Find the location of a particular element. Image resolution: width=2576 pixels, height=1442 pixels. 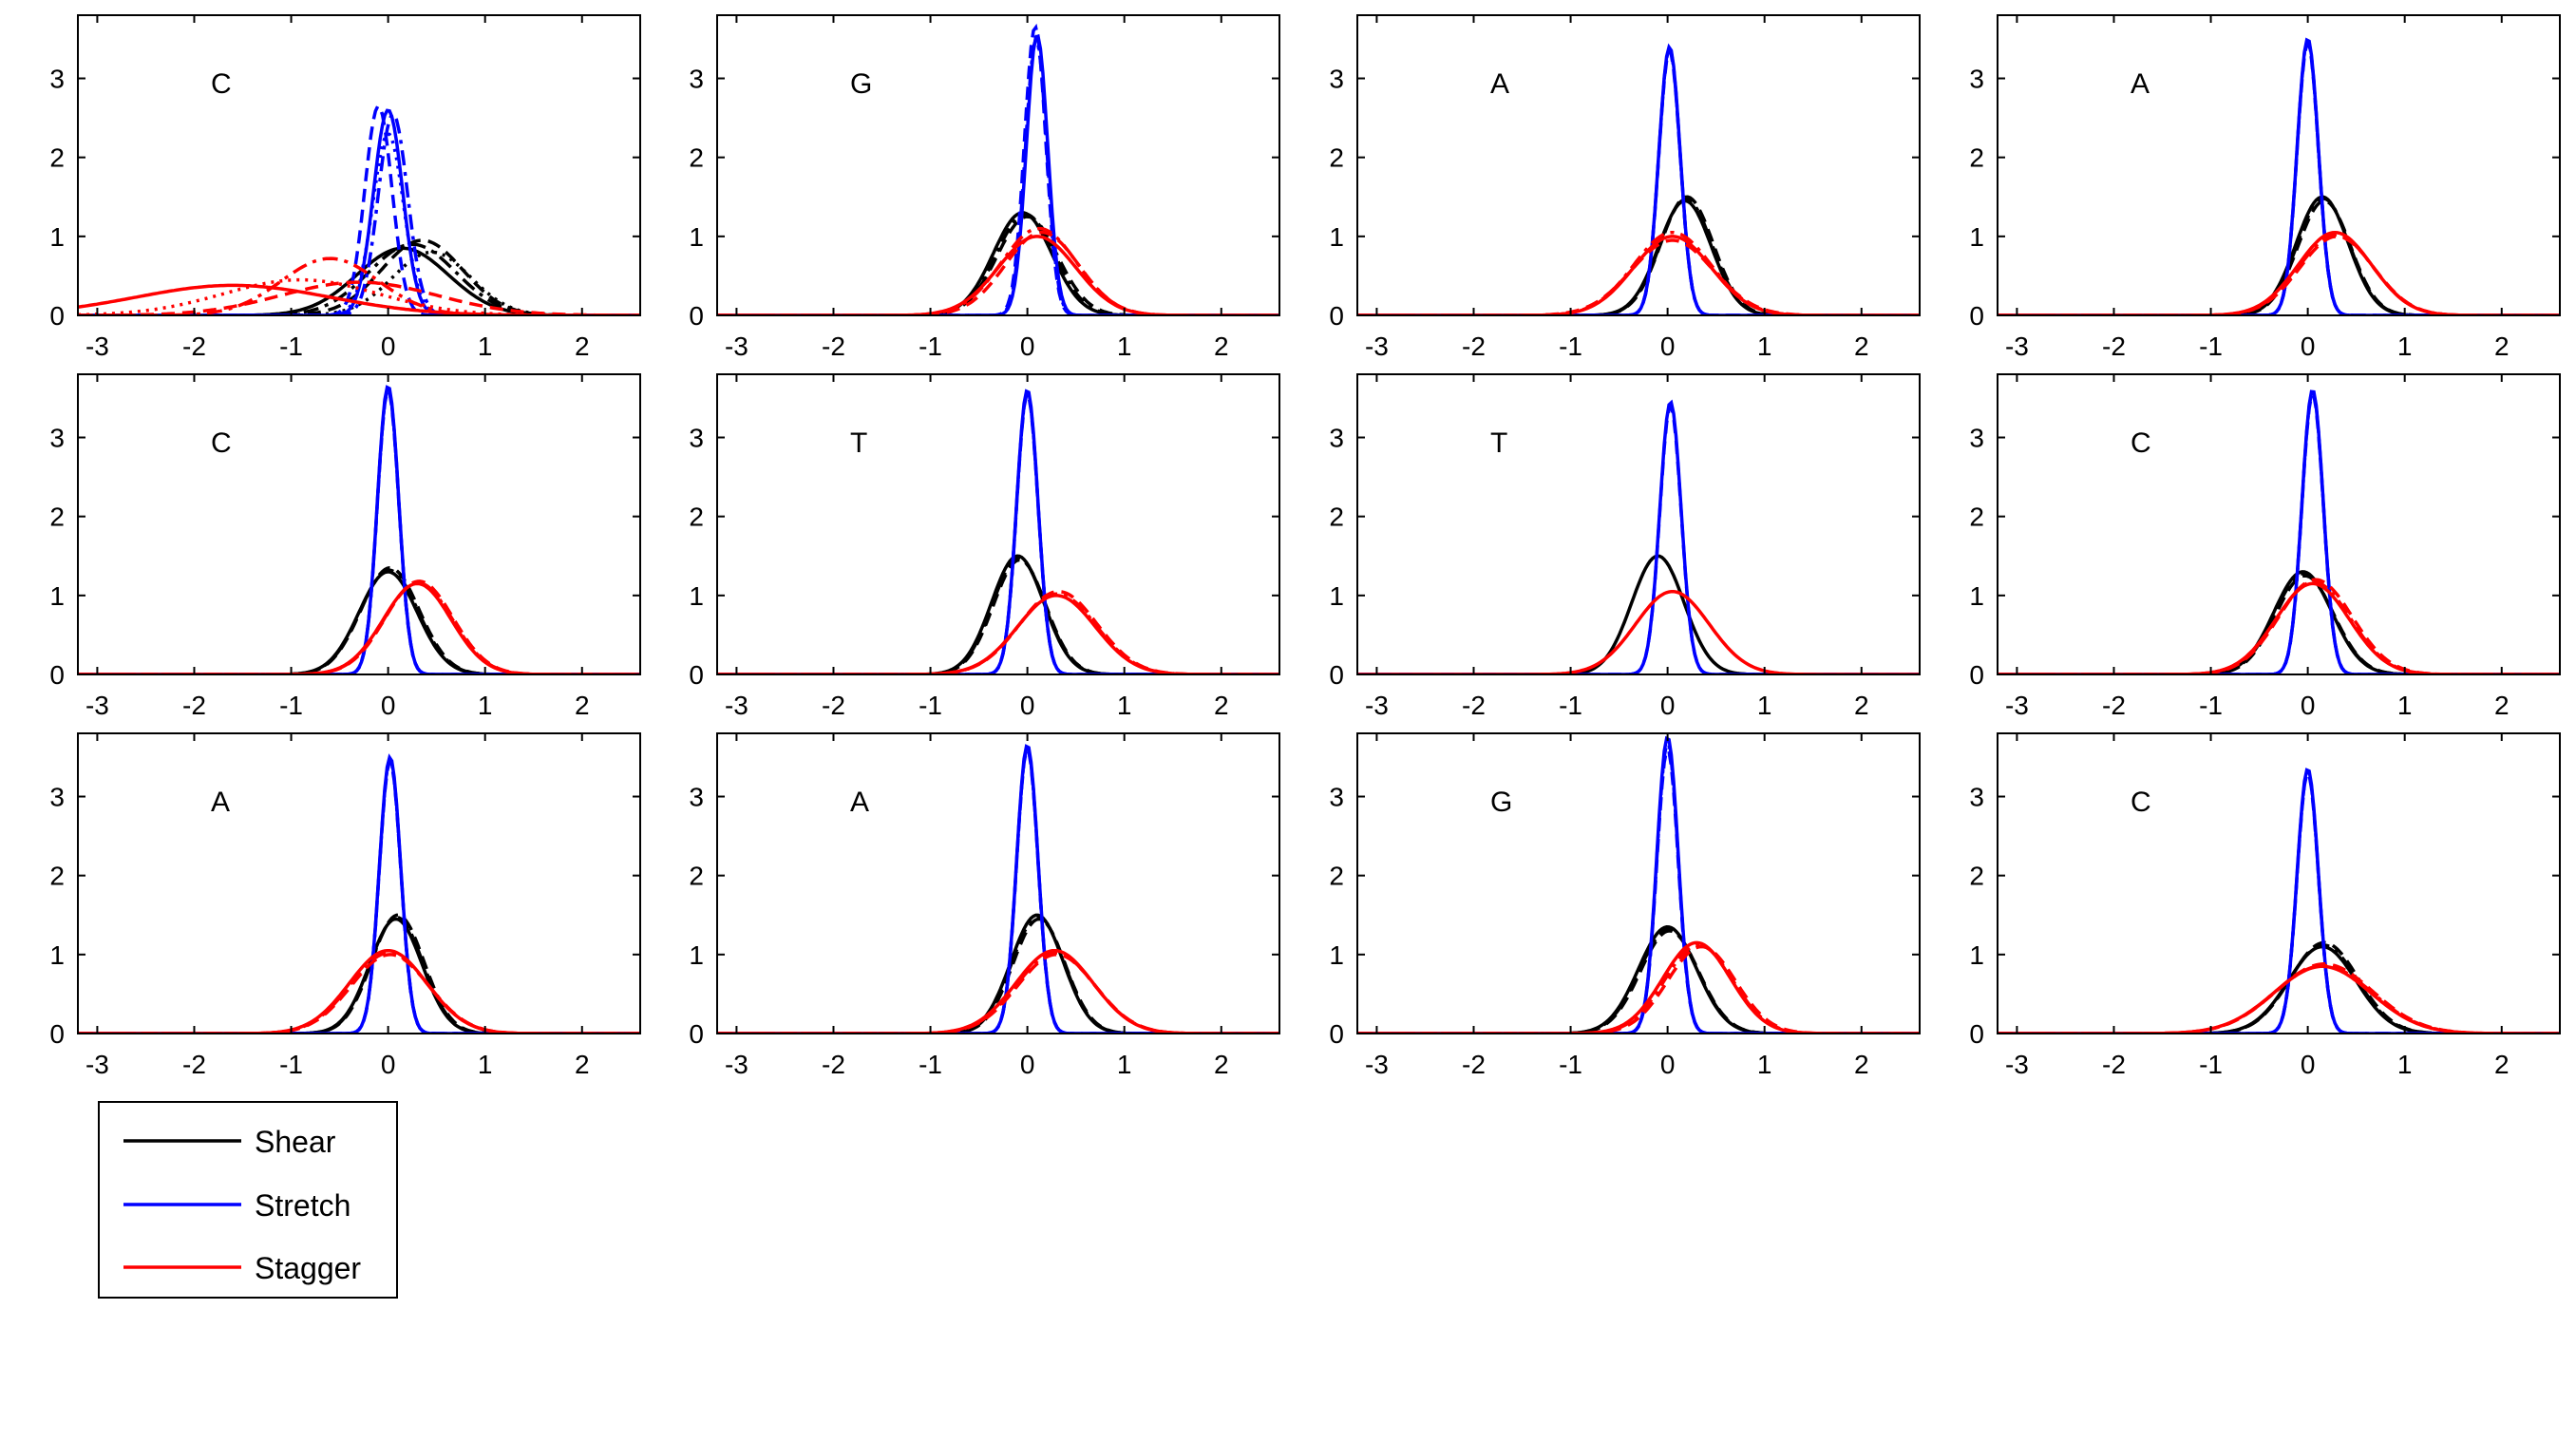

legend-box is located at coordinates (248, 1200).